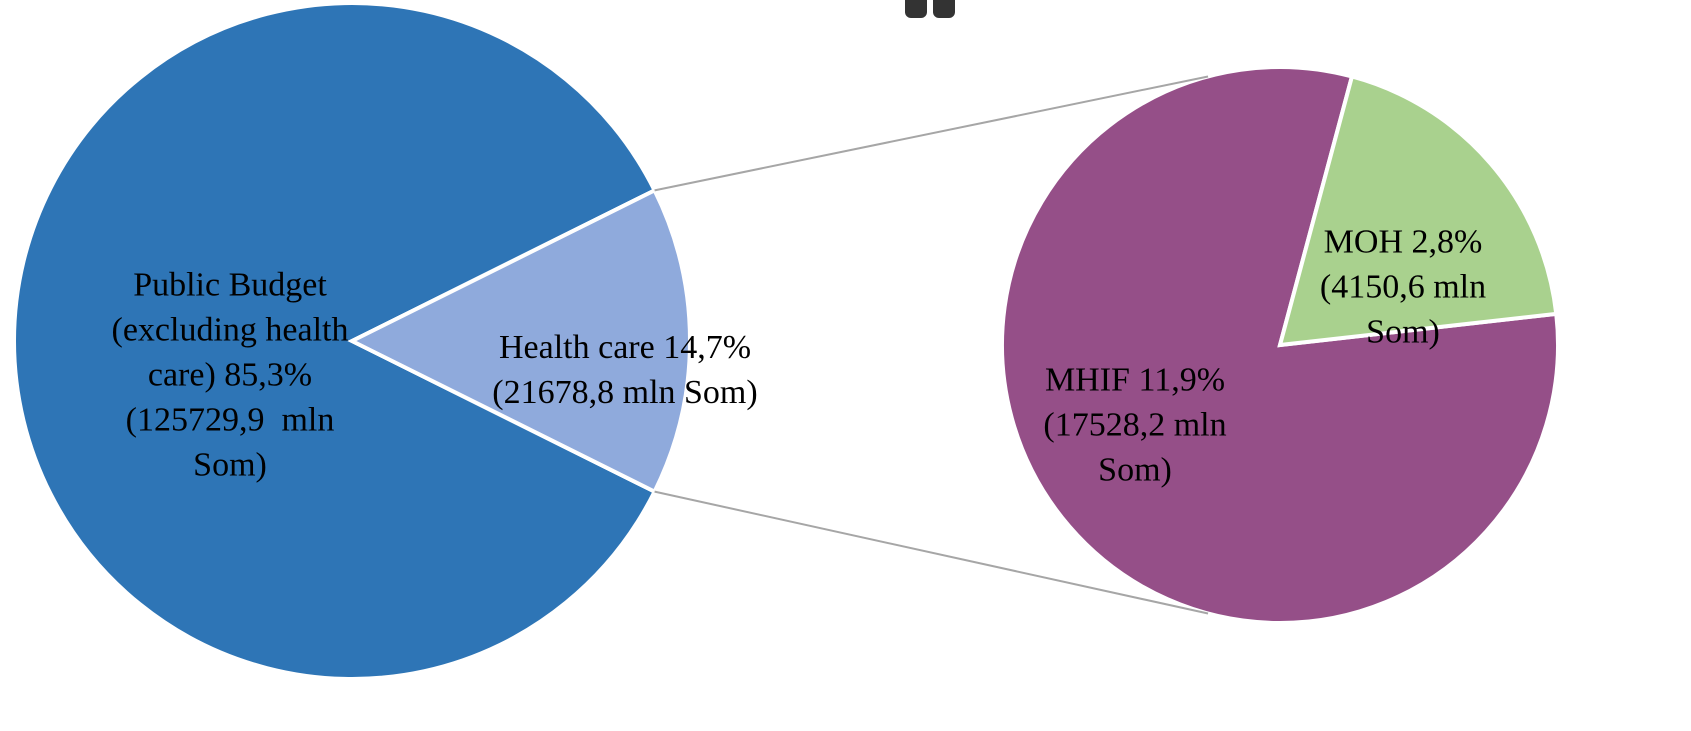  Describe the element at coordinates (1087, 380) in the screenshot. I see `label-category: MHIF` at that location.